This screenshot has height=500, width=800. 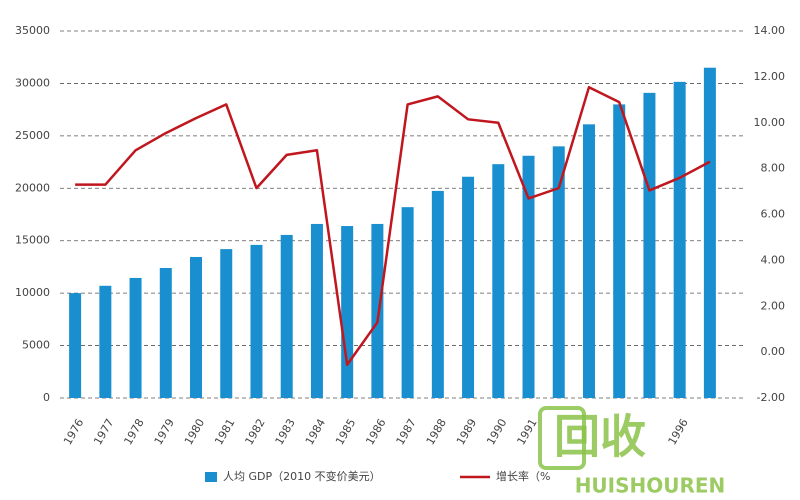 I want to click on x-tick-label: 1983, so click(x=285, y=432).